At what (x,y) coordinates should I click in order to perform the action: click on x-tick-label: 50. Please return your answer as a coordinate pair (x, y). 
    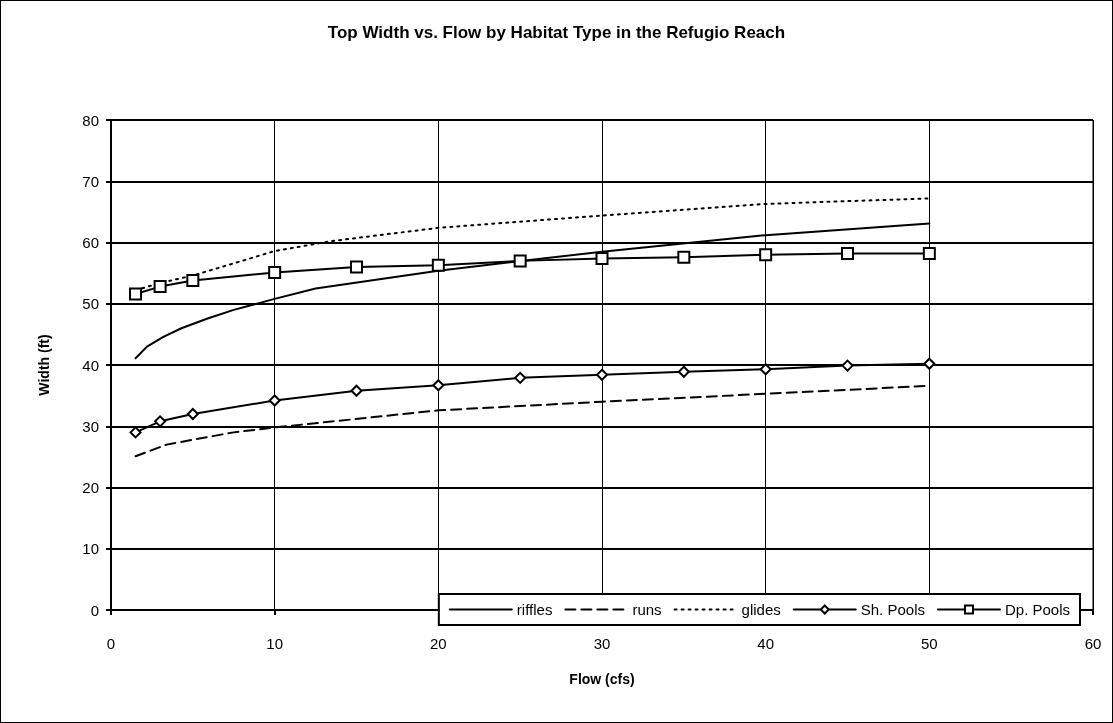
    Looking at the image, I should click on (929, 643).